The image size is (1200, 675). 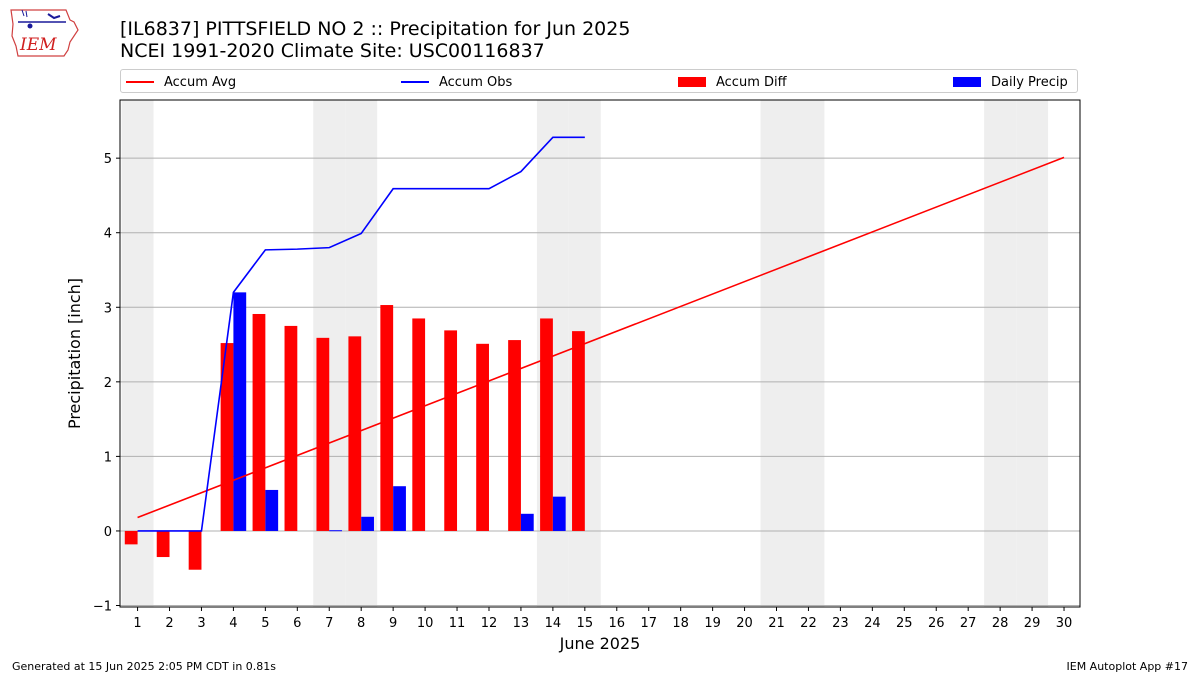 What do you see at coordinates (968, 623) in the screenshot?
I see `x-tick-label: 27` at bounding box center [968, 623].